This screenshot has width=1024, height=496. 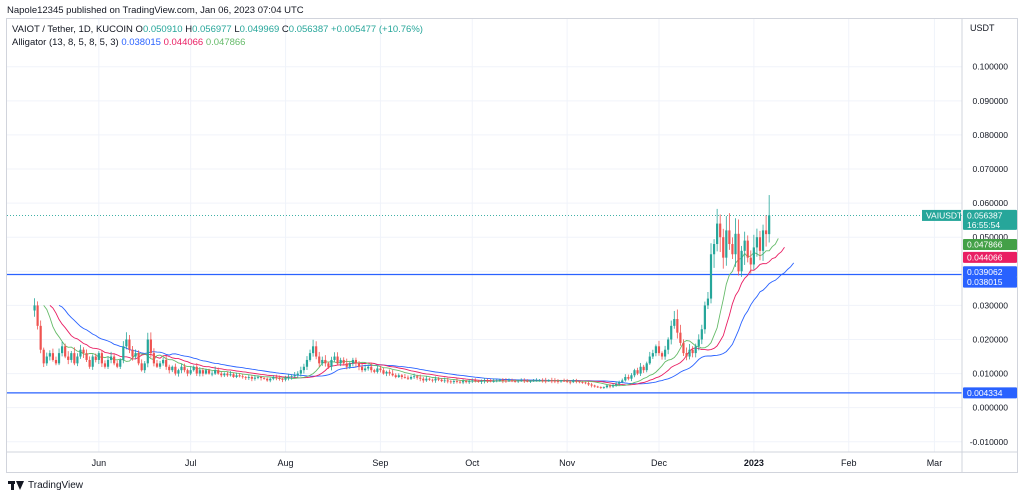 I want to click on time-tick-label: Sep, so click(x=380, y=463).